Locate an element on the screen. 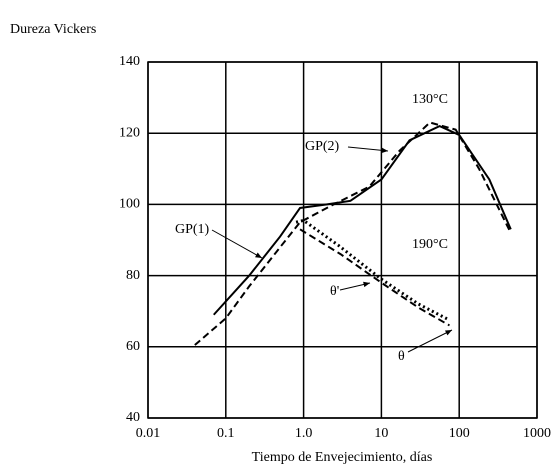  annotation: θ is located at coordinates (401, 356).